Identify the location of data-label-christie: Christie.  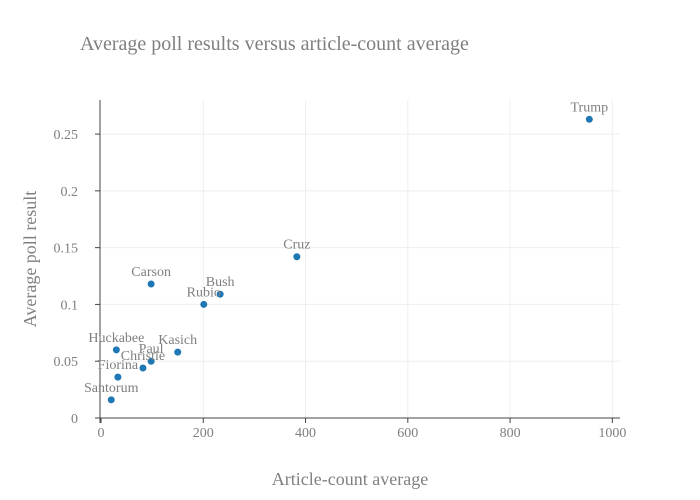
(143, 356).